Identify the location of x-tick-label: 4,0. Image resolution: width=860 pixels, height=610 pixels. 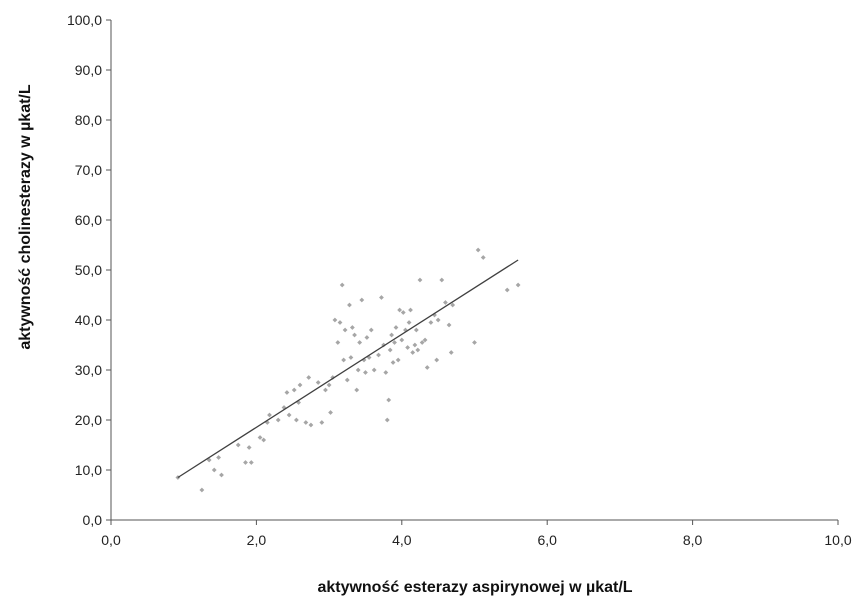
(402, 540).